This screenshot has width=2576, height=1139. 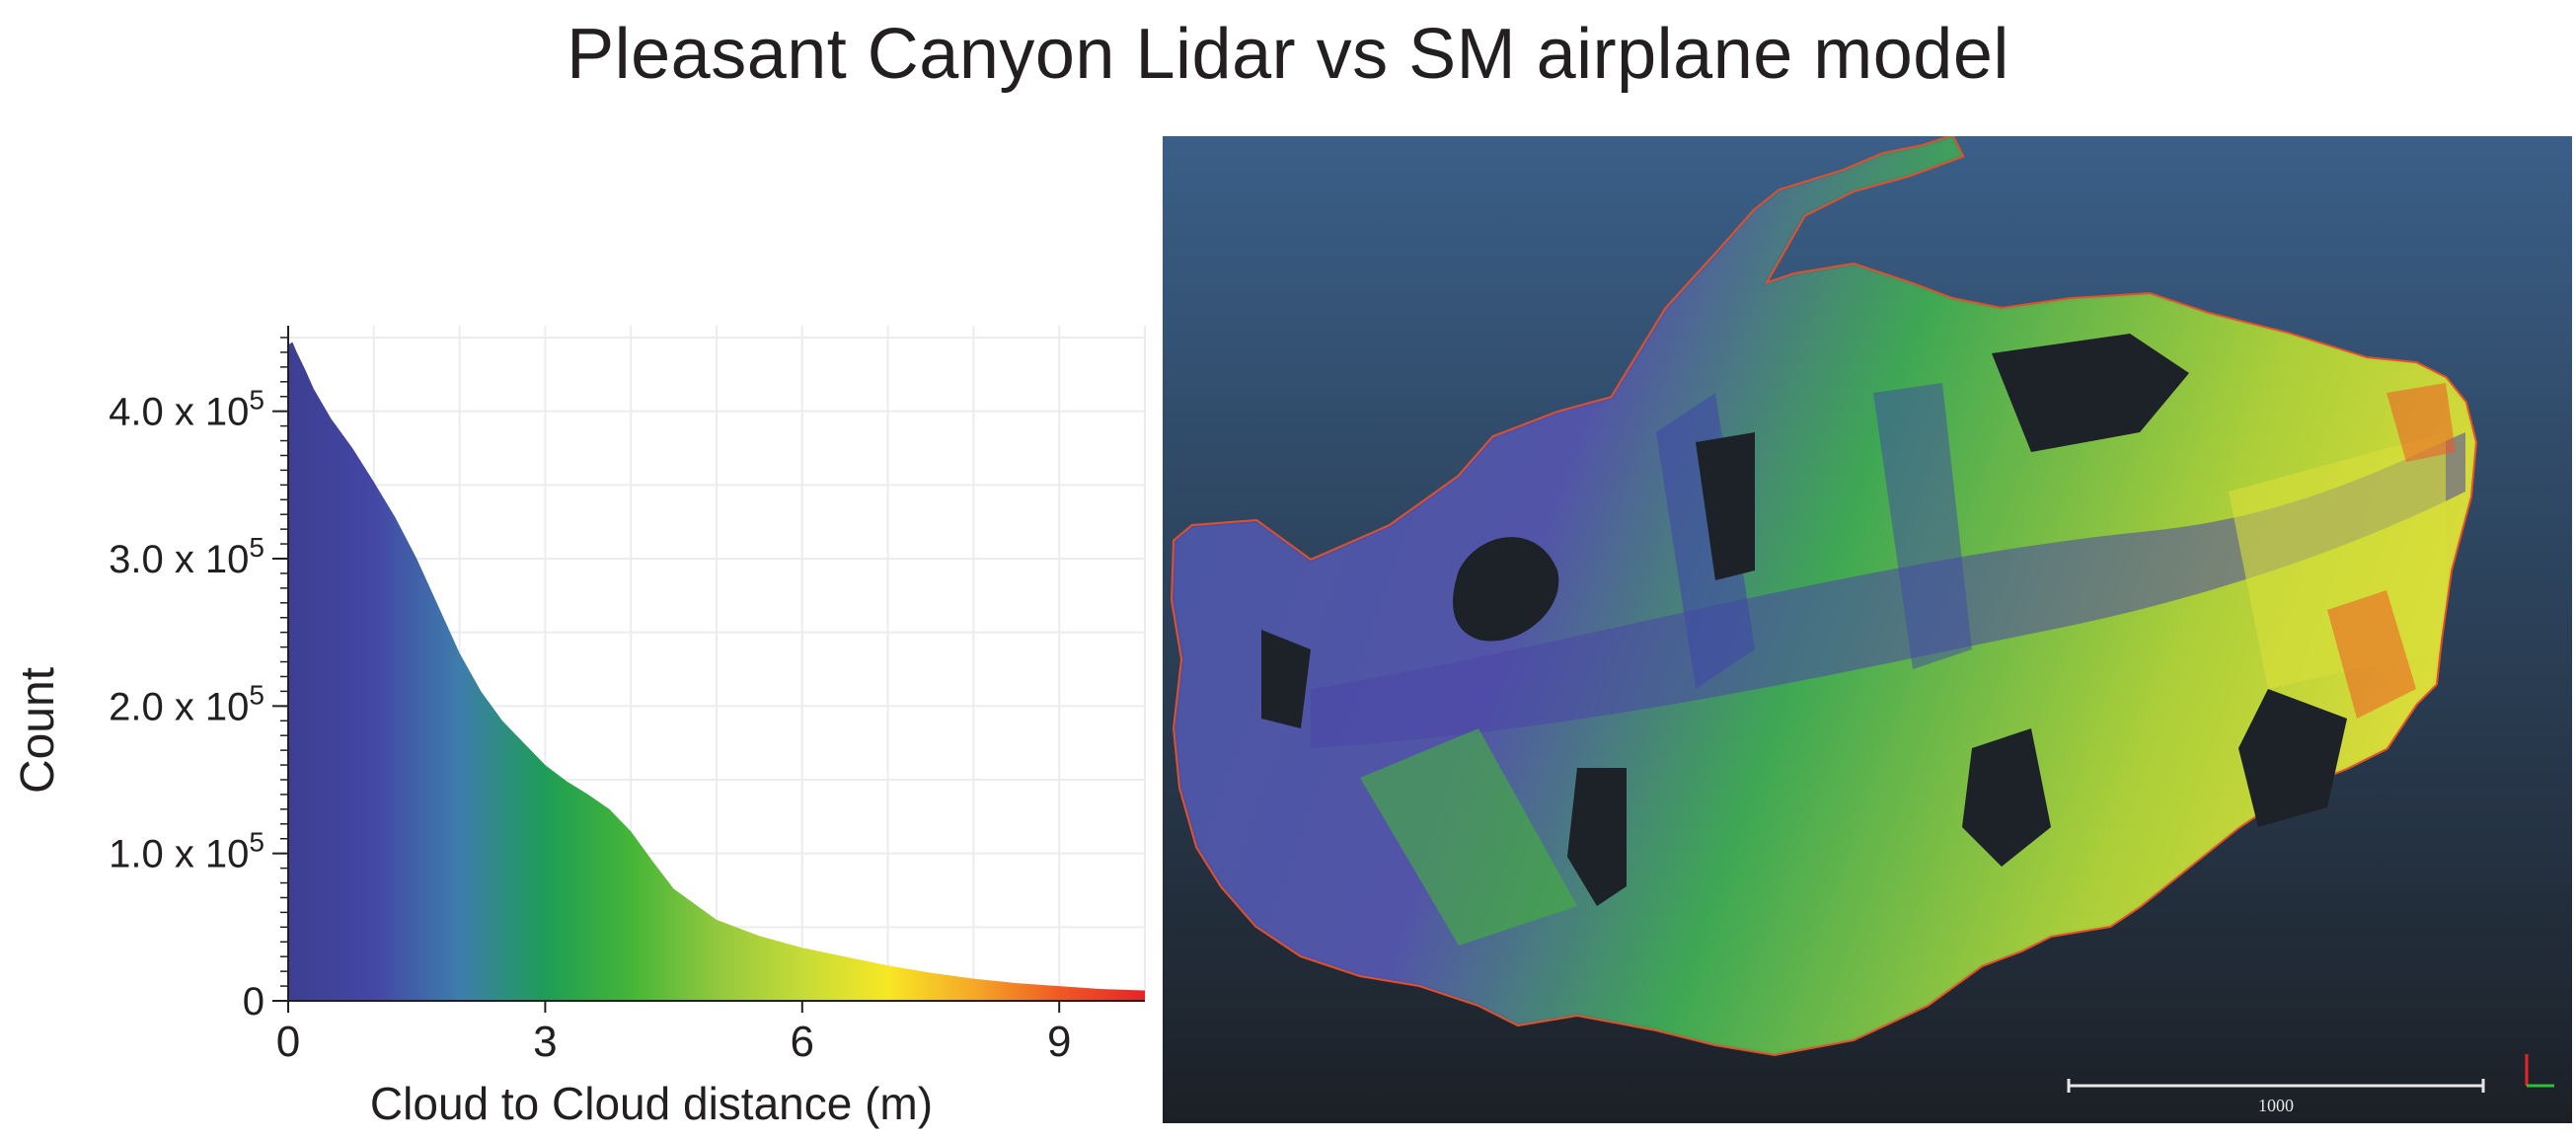 What do you see at coordinates (187, 556) in the screenshot?
I see `y-tick-label: 3.0 x 10⁵` at bounding box center [187, 556].